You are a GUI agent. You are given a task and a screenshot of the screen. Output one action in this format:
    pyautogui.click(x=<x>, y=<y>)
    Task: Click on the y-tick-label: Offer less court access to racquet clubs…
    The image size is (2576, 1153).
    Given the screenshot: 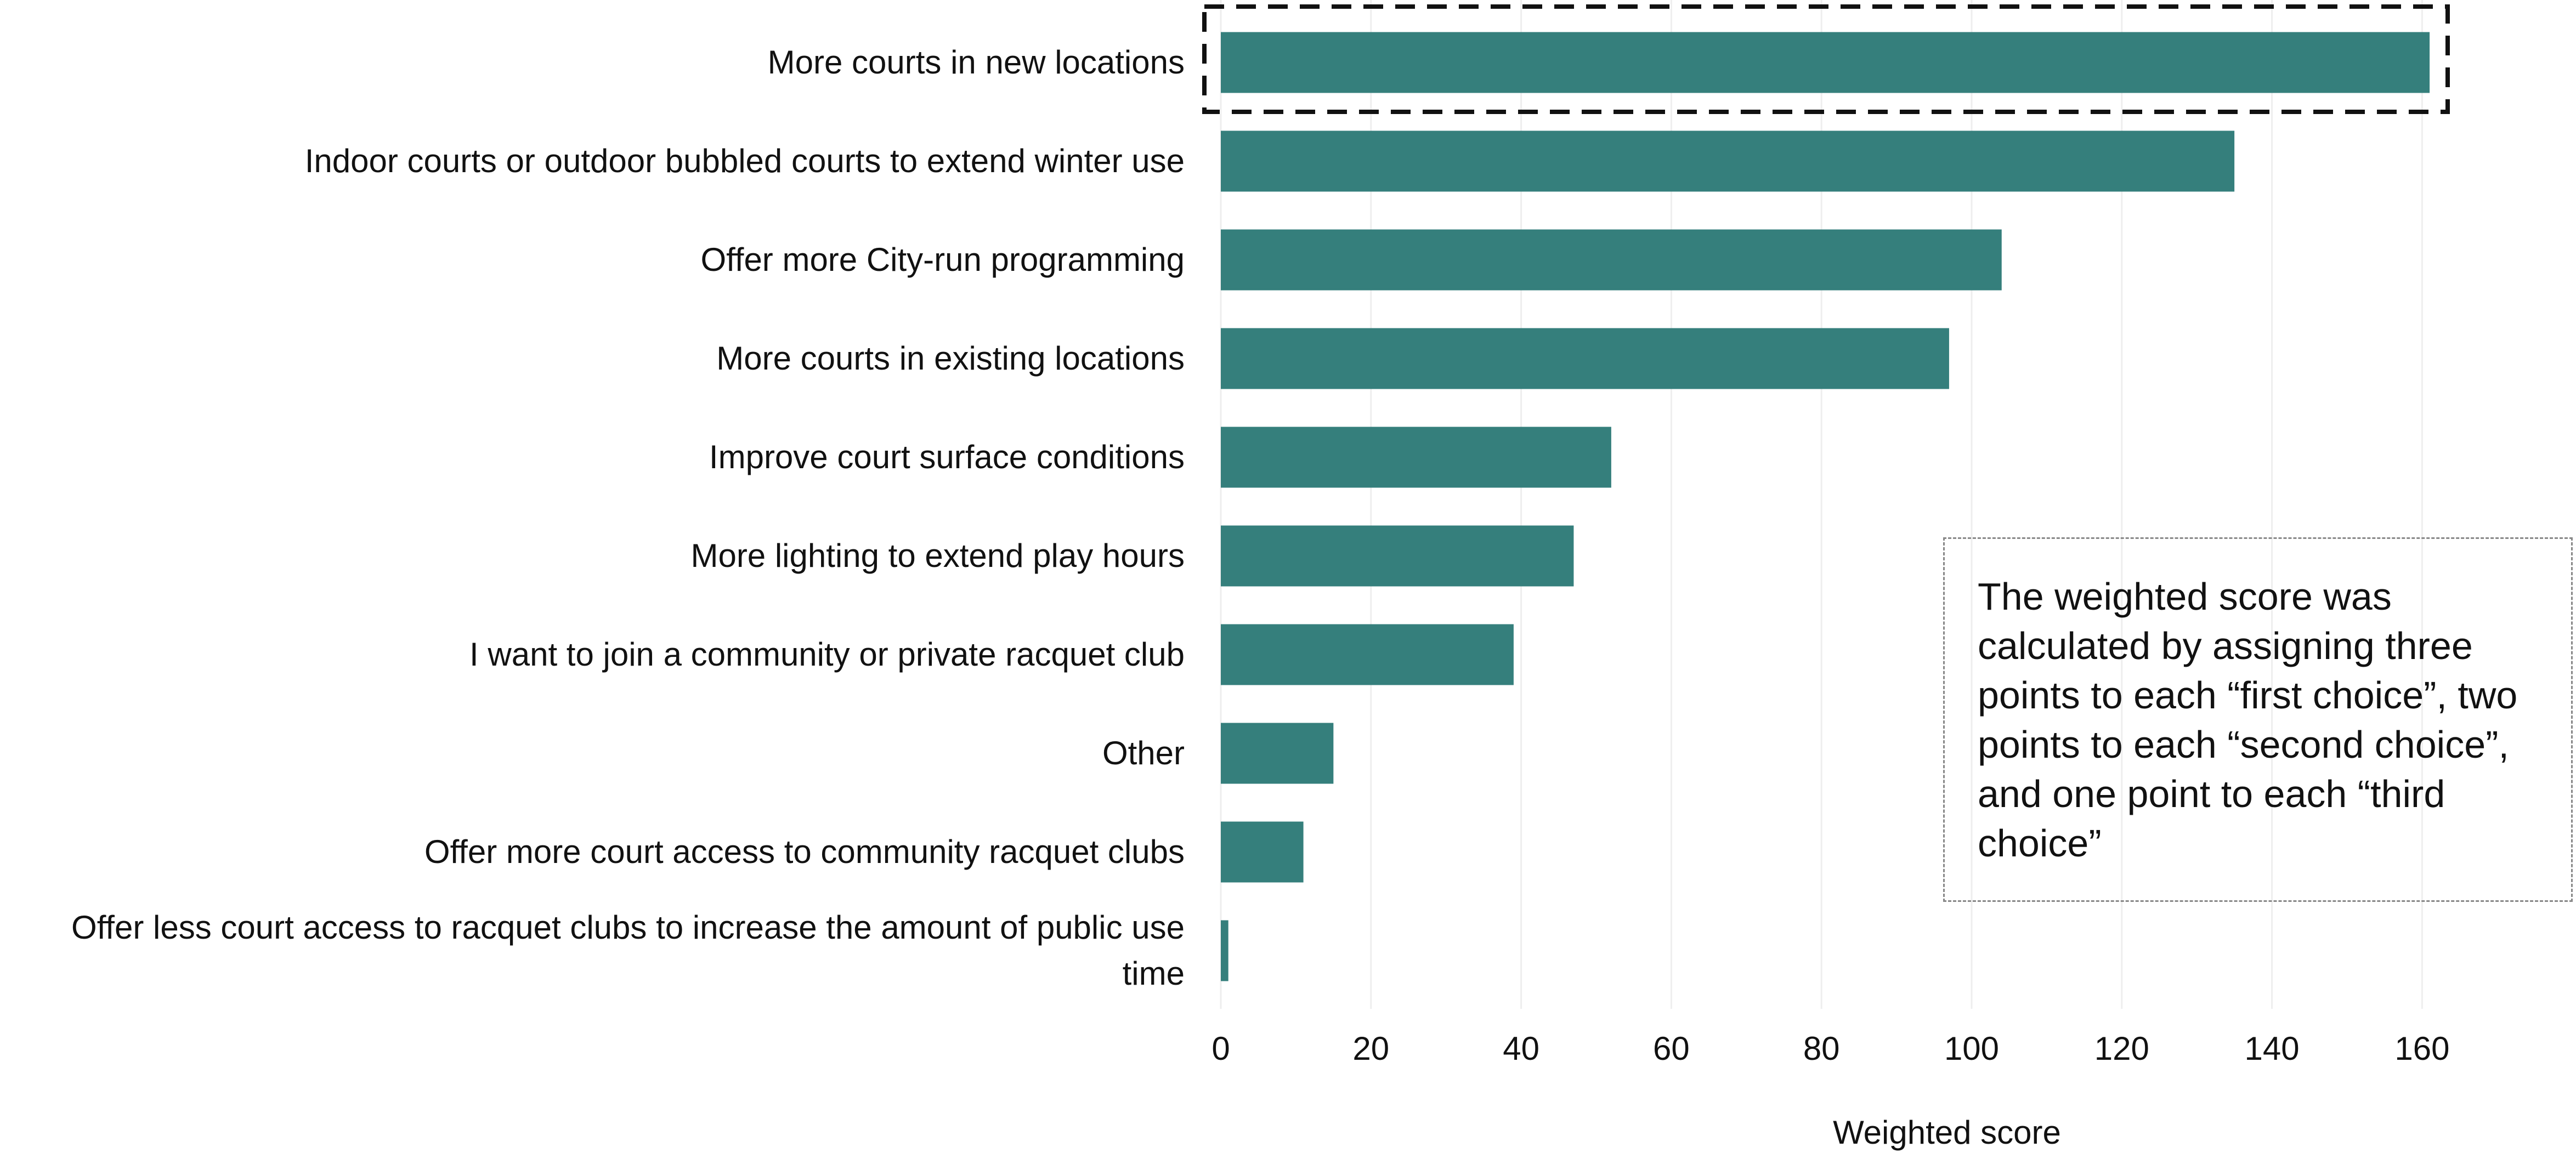 What is the action you would take?
    pyautogui.click(x=628, y=950)
    